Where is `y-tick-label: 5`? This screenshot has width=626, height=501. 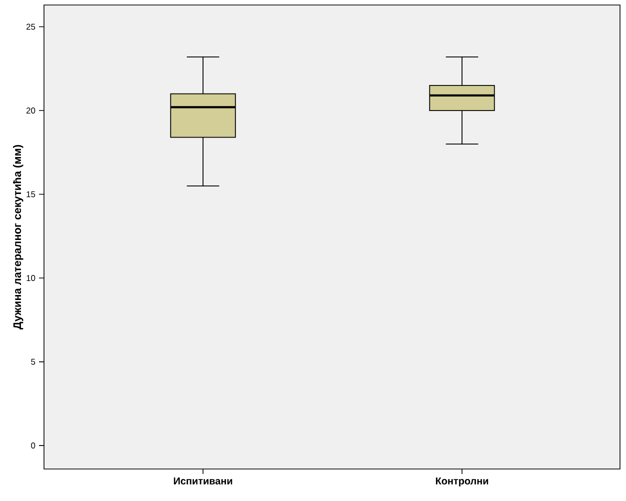
y-tick-label: 5 is located at coordinates (33, 361).